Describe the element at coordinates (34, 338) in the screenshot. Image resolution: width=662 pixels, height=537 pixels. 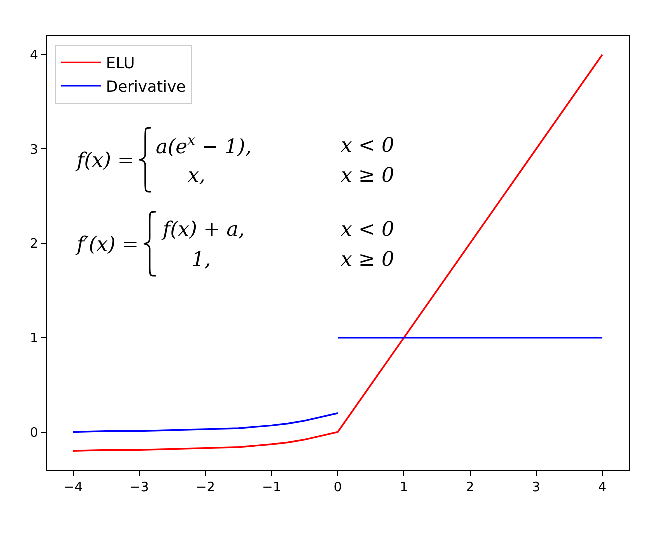
I see `y-tick-label: 1` at that location.